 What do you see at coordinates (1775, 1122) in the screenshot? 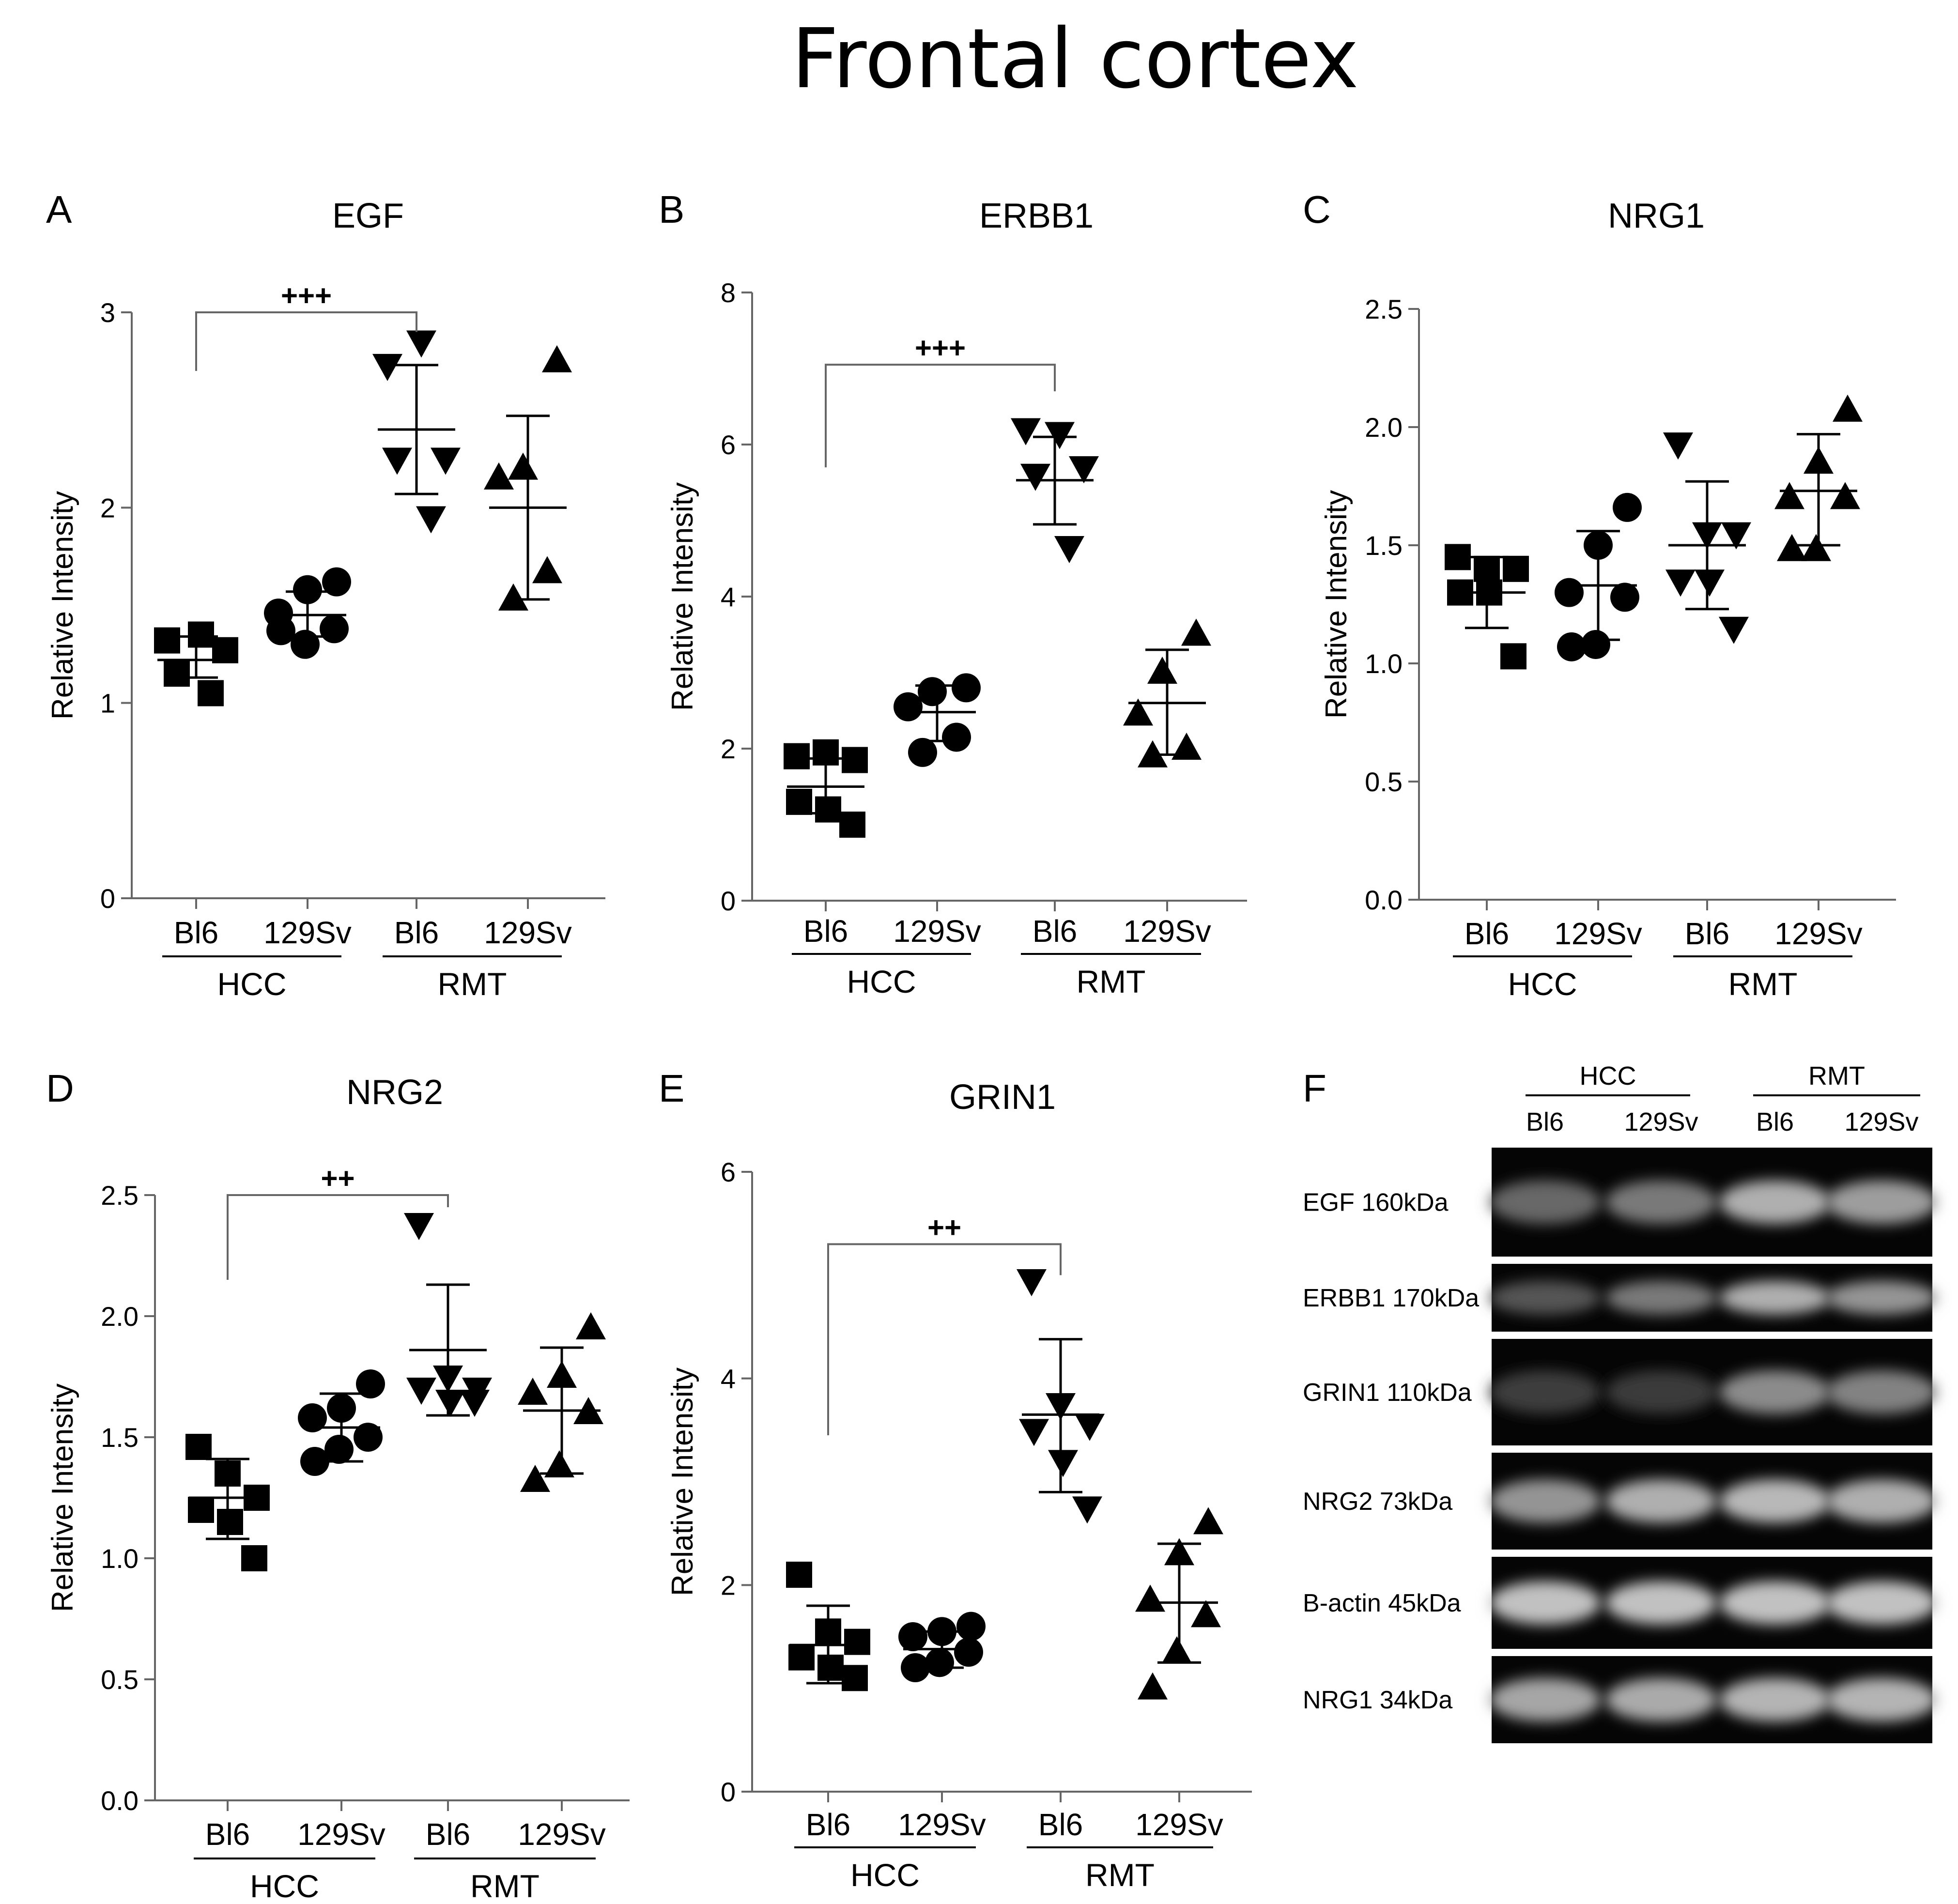
I see `blot-lane-label: Bl6` at bounding box center [1775, 1122].